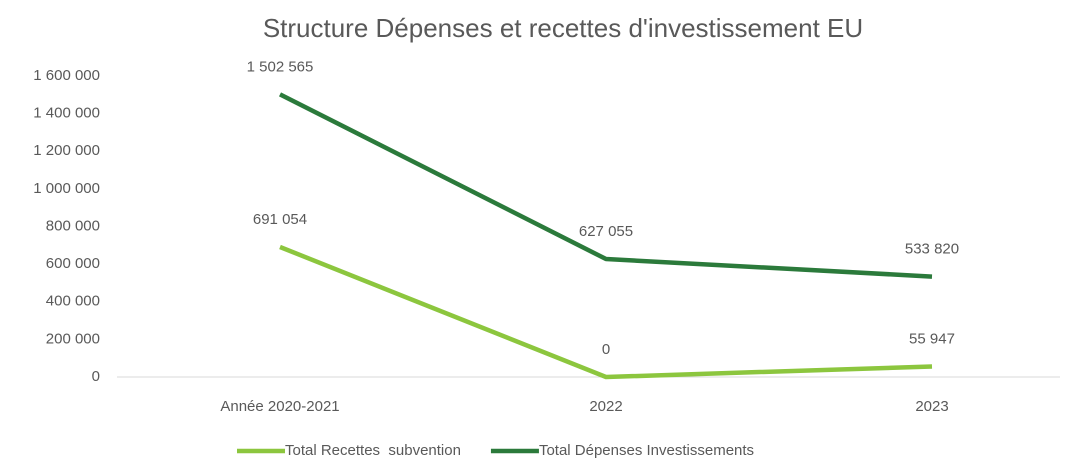 The height and width of the screenshot is (461, 1075). What do you see at coordinates (280, 219) in the screenshot?
I see `data-label: 691 054` at bounding box center [280, 219].